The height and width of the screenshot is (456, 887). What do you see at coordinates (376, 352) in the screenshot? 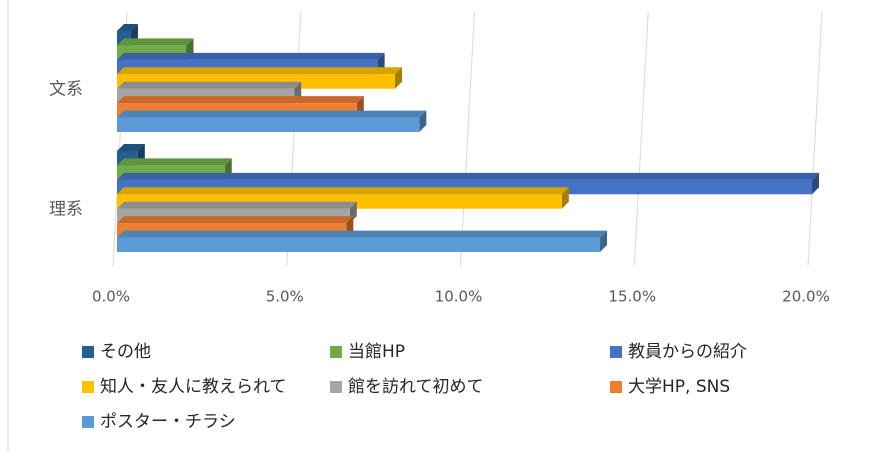
I see `legend-label: 当館HP` at bounding box center [376, 352].